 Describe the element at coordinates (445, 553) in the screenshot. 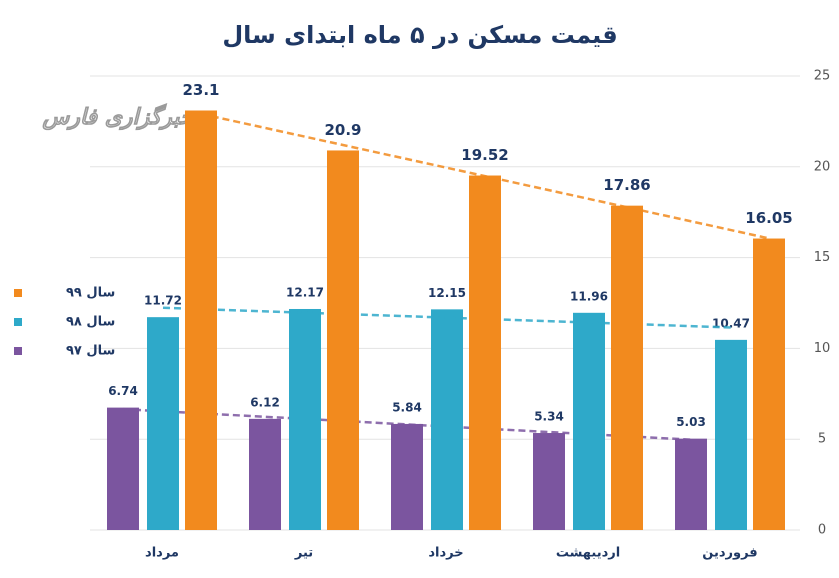

I see `x-tick-label: خرداد` at that location.